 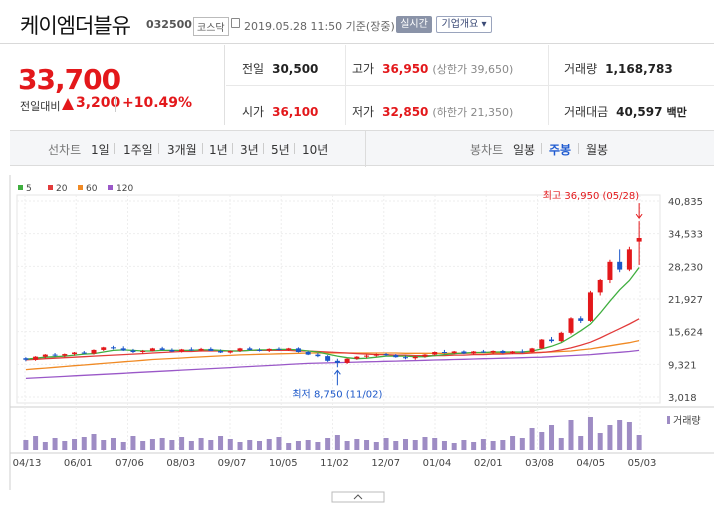 I want to click on price-summary: 33,700 전일대비 3,200 +10.49%, so click(x=112, y=85).